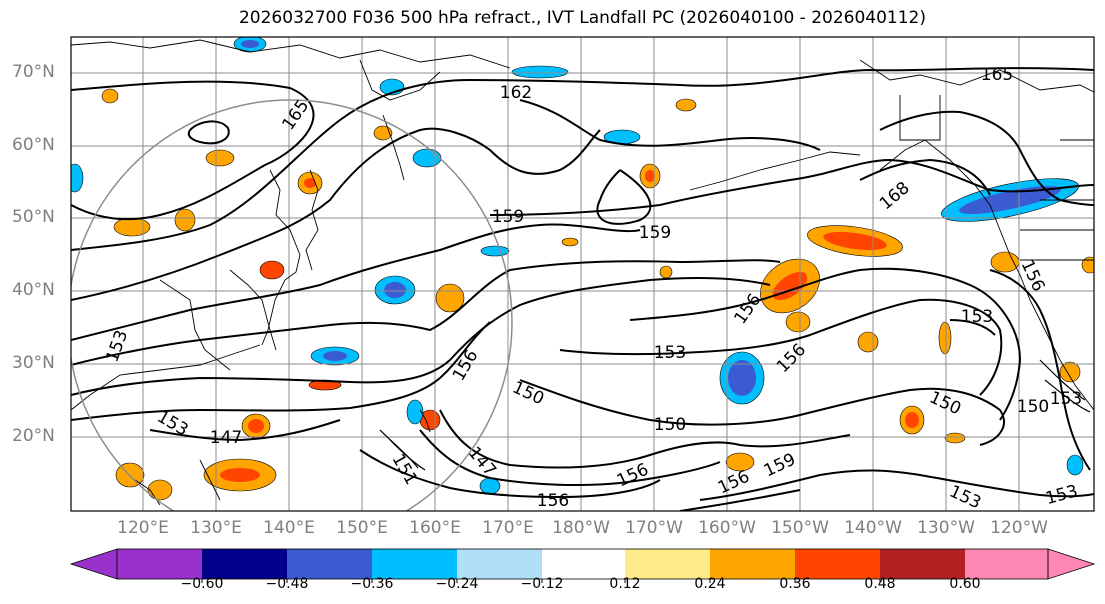 Image resolution: width=1105 pixels, height=604 pixels. I want to click on colorbar-tick-label: −0.60, so click(202, 584).